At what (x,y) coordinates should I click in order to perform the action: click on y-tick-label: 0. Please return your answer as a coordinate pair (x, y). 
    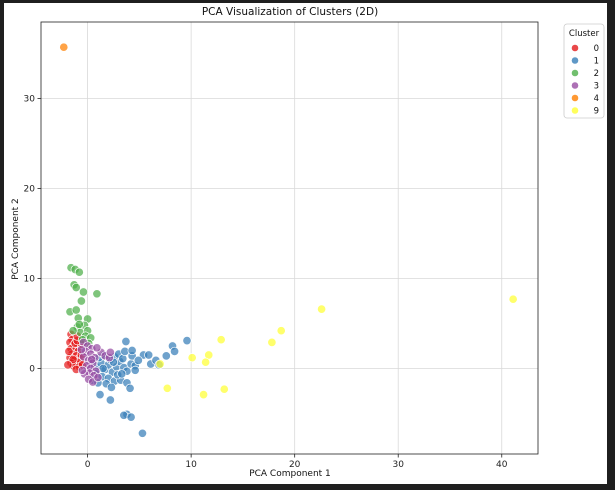
    Looking at the image, I should click on (32, 370).